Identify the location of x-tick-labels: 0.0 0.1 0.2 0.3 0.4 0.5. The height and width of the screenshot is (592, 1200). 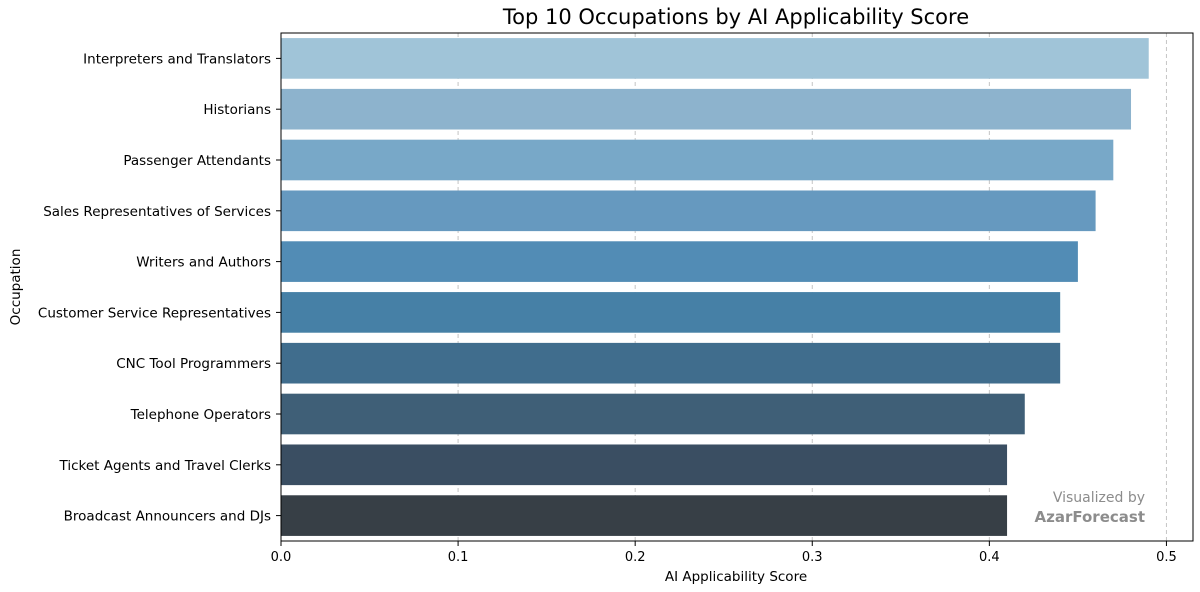
(724, 553).